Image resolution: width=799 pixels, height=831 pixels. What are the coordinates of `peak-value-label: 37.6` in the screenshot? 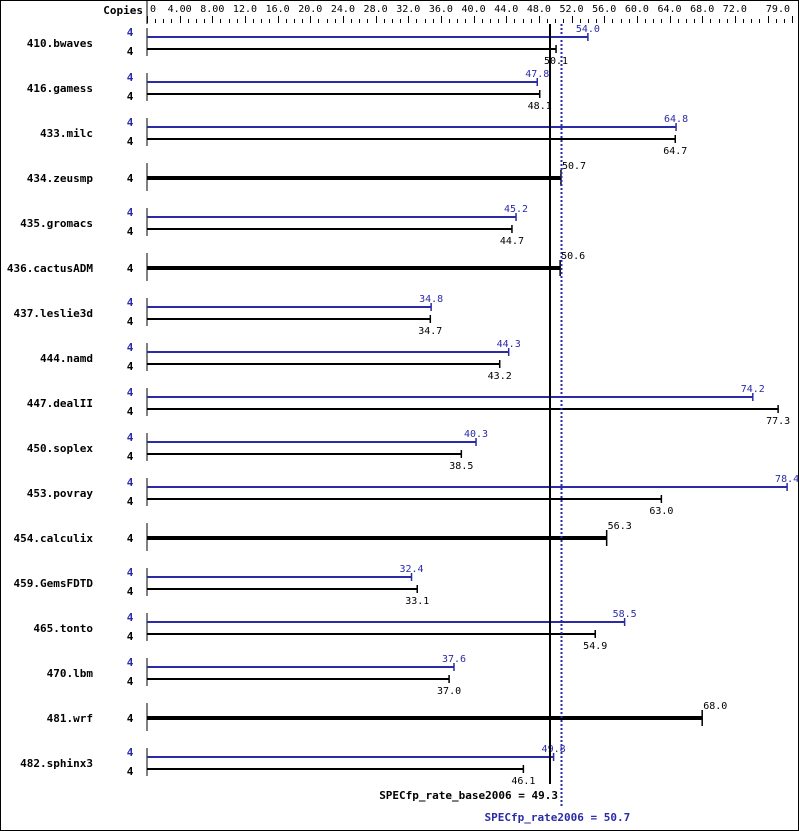 It's located at (454, 659).